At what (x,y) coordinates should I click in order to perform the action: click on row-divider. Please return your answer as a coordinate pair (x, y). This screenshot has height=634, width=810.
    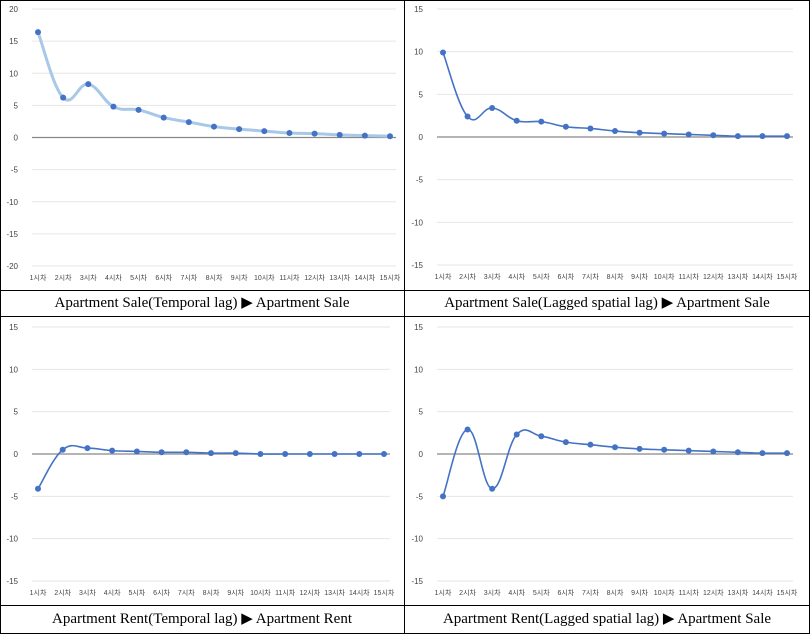
    Looking at the image, I should click on (405, 316).